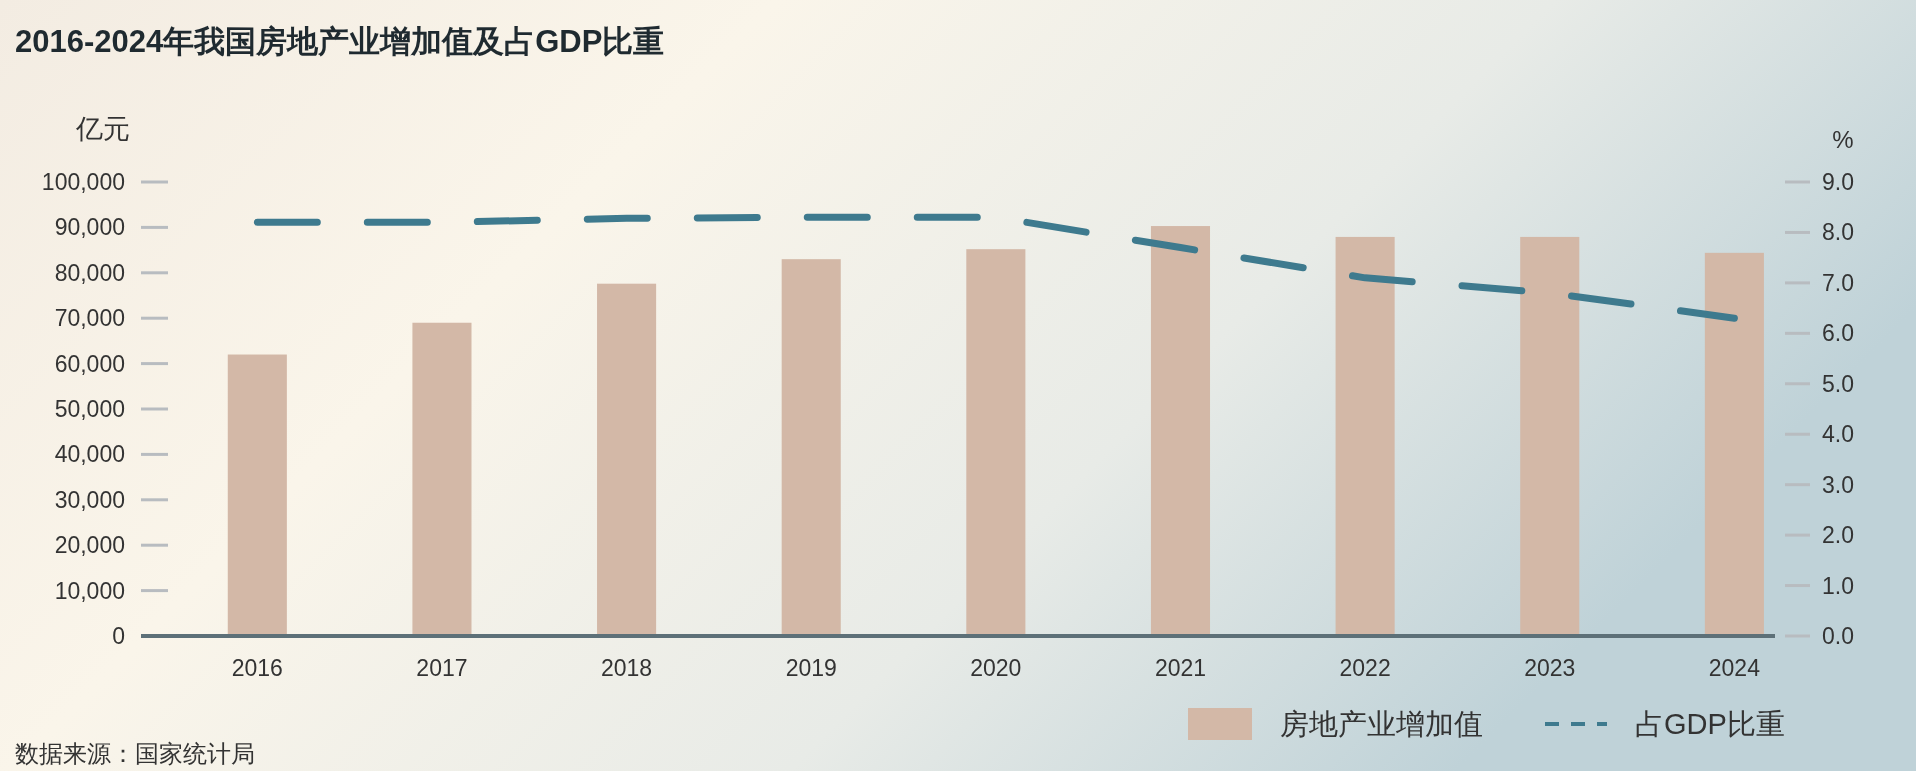 This screenshot has width=1916, height=771. What do you see at coordinates (340, 41) in the screenshot?
I see `chart-title: 2016-2024年我国房地产业增加值及占GDP比重` at bounding box center [340, 41].